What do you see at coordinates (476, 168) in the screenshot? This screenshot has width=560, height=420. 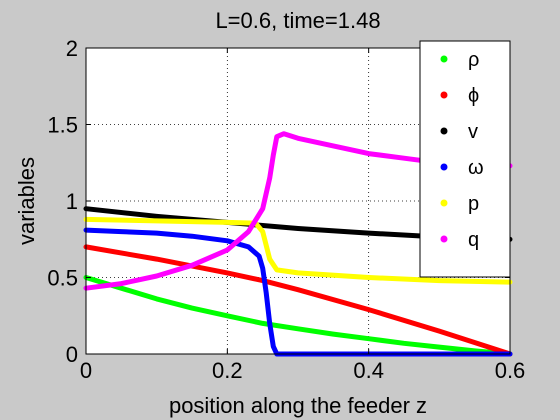 I see `legend-label: ω` at bounding box center [476, 168].